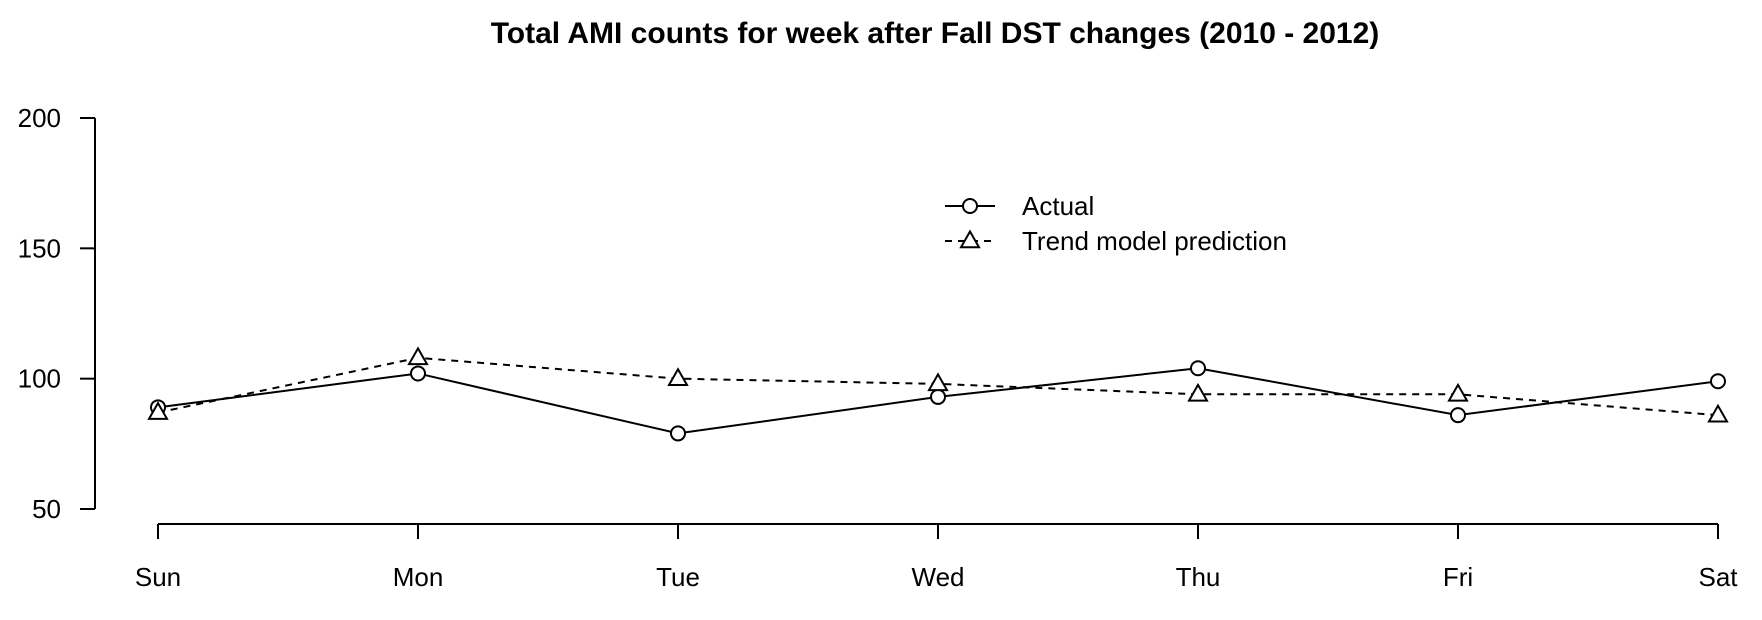  Describe the element at coordinates (678, 577) in the screenshot. I see `x-tick-label: Tue` at that location.